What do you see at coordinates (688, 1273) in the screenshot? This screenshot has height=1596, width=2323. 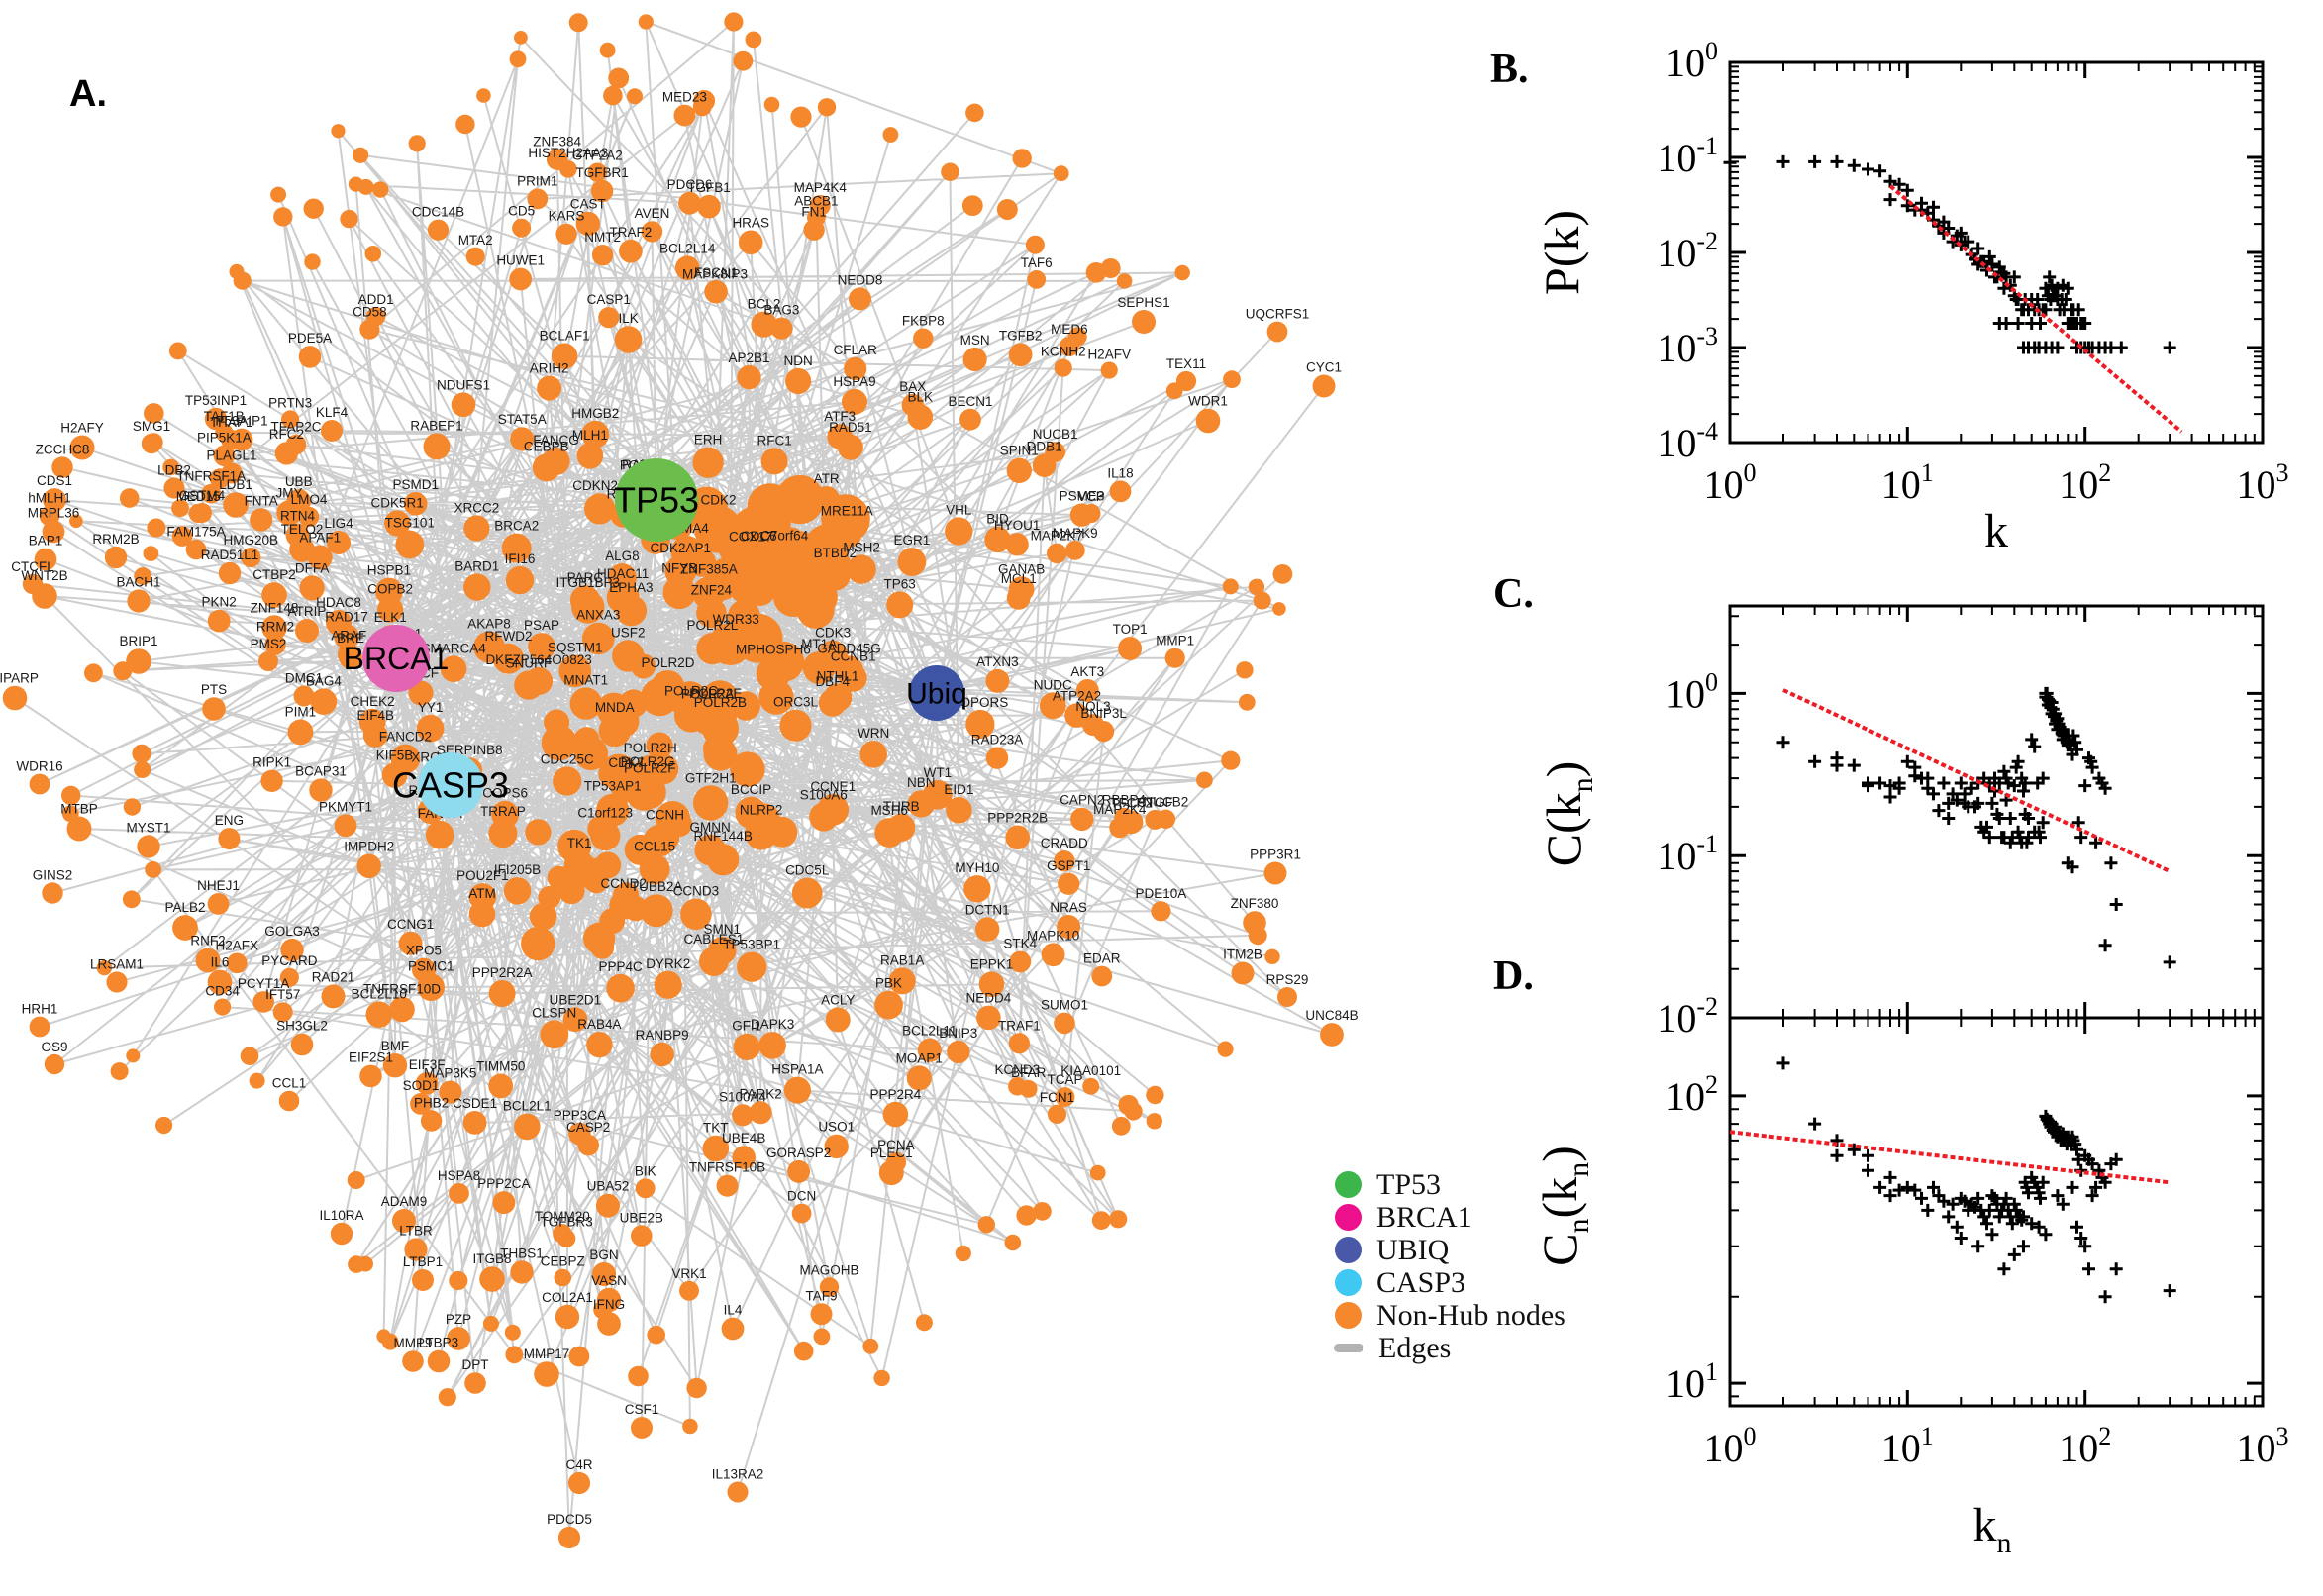 I see `network-node-label: VRK1` at bounding box center [688, 1273].